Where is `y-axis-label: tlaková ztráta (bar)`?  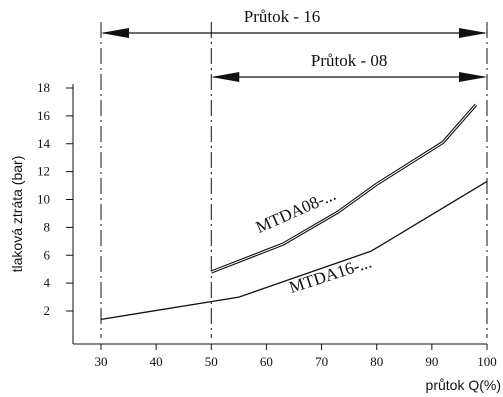
y-axis-label: tlaková ztráta (bar) is located at coordinates (17, 214).